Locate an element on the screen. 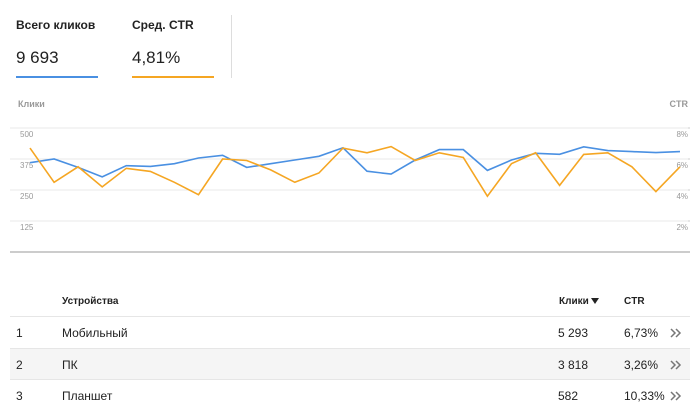 The height and width of the screenshot is (417, 699). card-value: 4,81% is located at coordinates (156, 57).